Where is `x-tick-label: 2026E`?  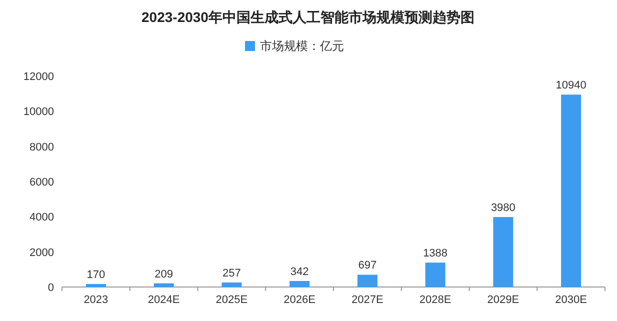 x-tick-label: 2026E is located at coordinates (300, 300).